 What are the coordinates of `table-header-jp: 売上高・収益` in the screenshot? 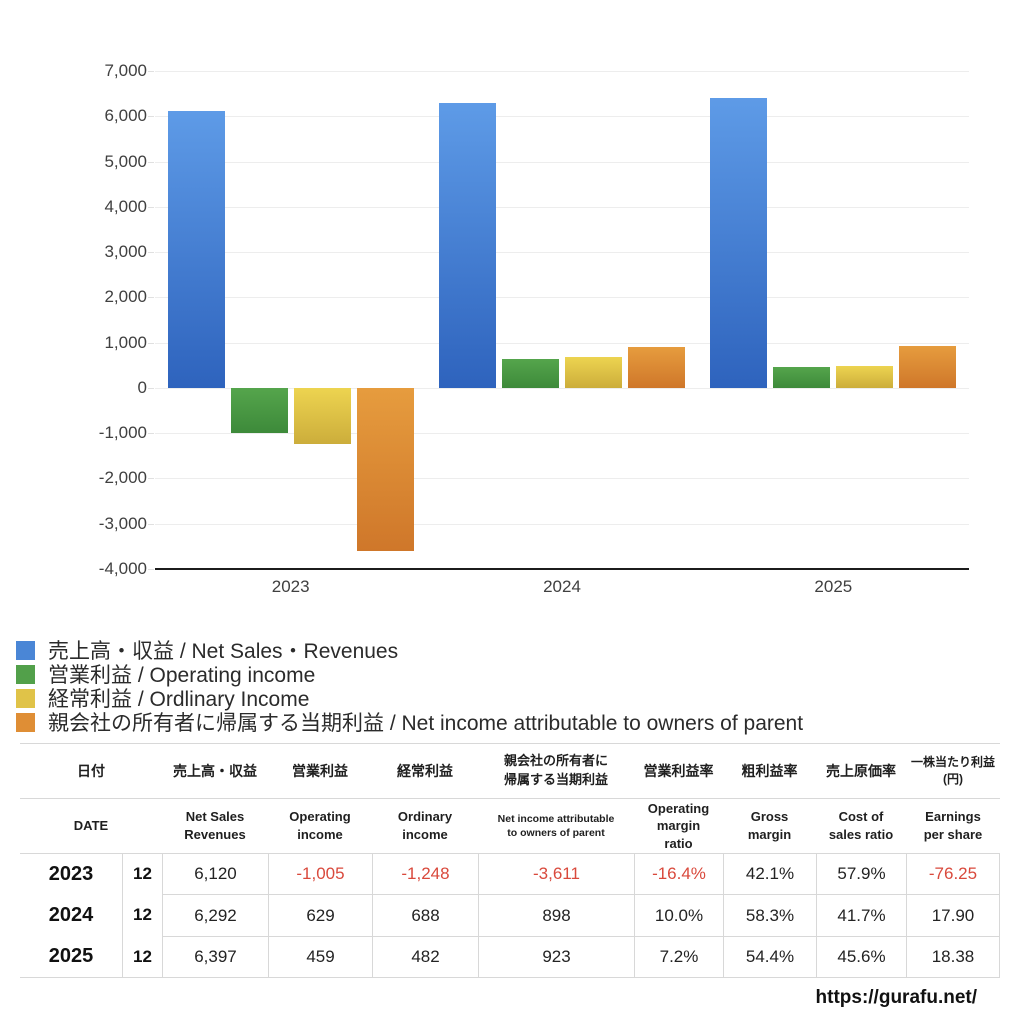 It's located at (215, 770).